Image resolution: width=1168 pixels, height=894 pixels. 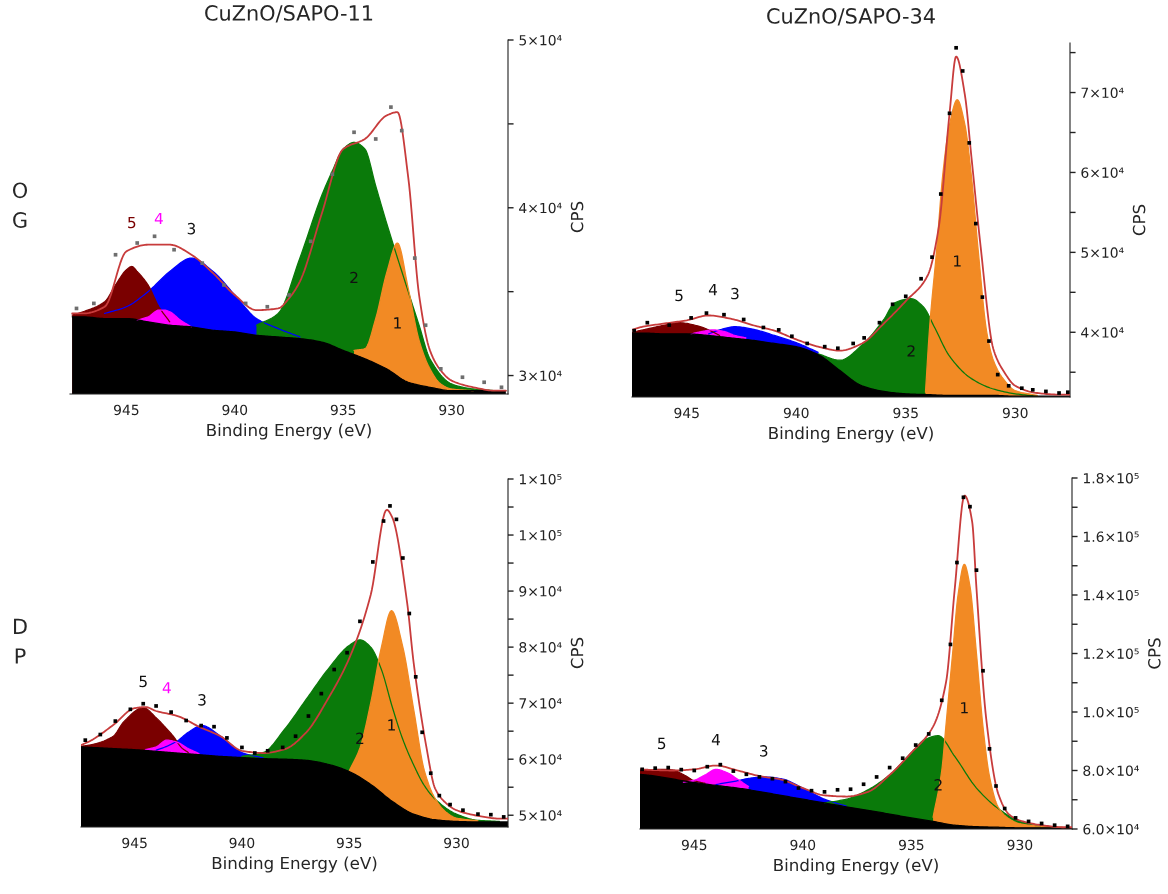 I want to click on x-tick-label: 935, so click(x=911, y=845).